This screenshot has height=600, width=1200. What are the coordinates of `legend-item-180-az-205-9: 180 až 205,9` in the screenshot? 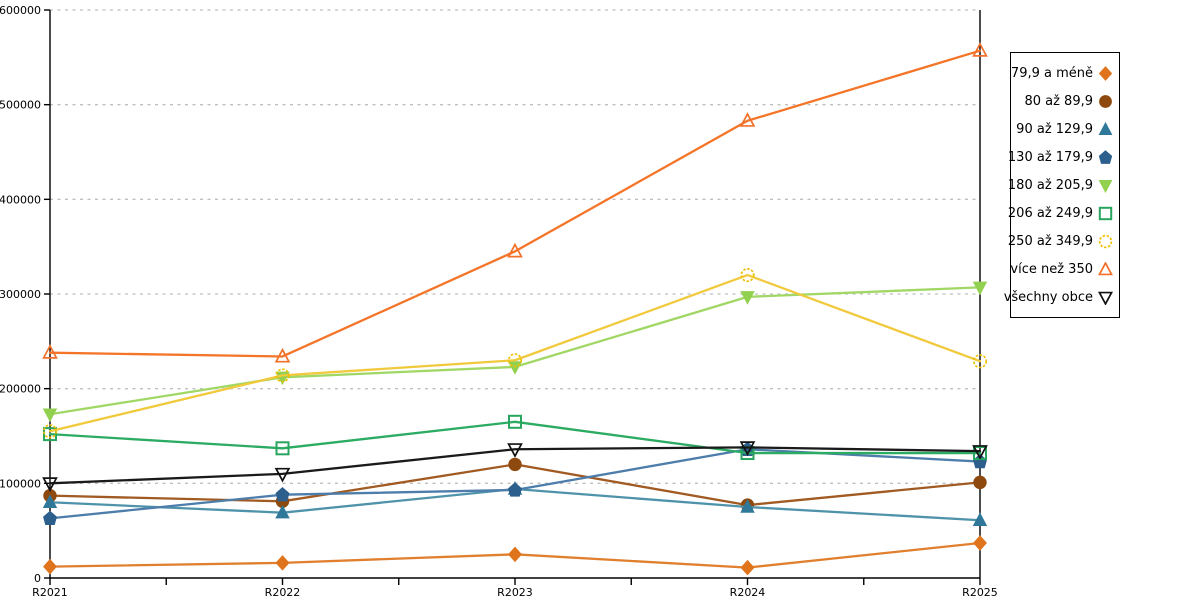 It's located at (1060, 185).